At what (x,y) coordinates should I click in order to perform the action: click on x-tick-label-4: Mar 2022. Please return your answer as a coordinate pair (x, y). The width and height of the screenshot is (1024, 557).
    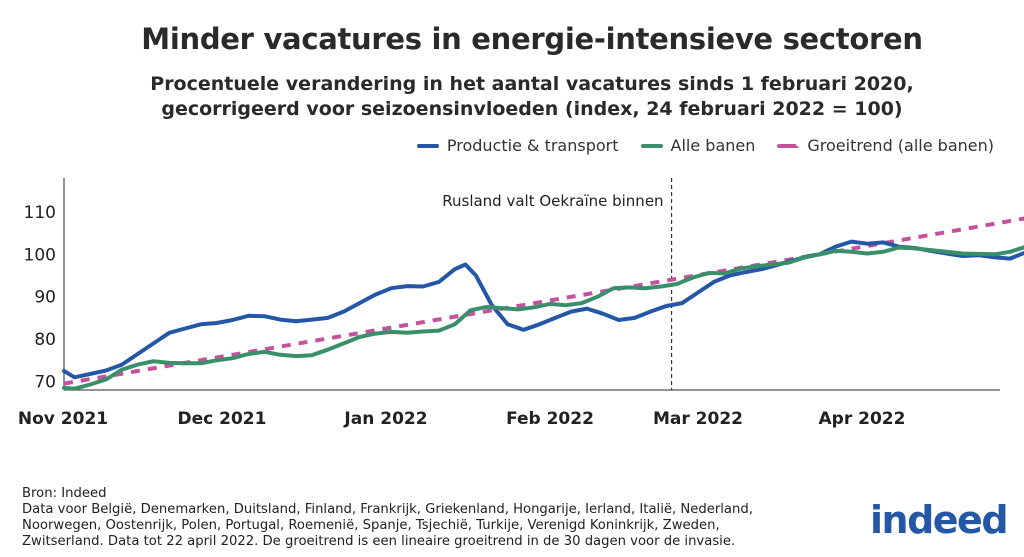
    Looking at the image, I should click on (698, 419).